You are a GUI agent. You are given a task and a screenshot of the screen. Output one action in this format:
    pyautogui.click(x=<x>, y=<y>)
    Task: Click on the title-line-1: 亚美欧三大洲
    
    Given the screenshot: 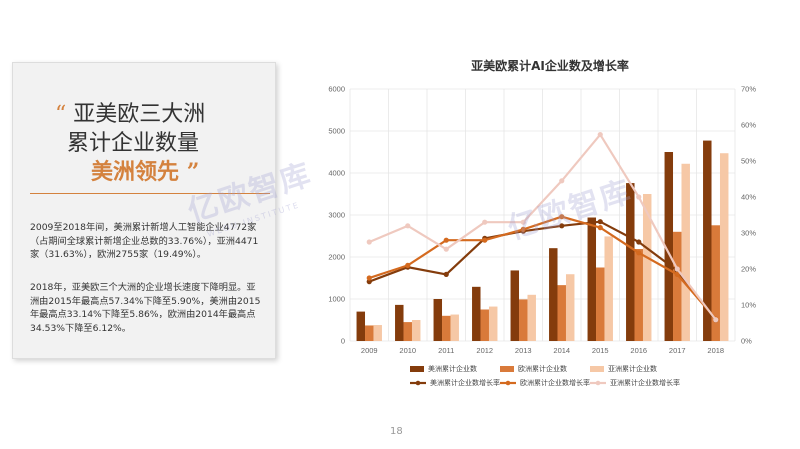 What is the action you would take?
    pyautogui.click(x=139, y=114)
    